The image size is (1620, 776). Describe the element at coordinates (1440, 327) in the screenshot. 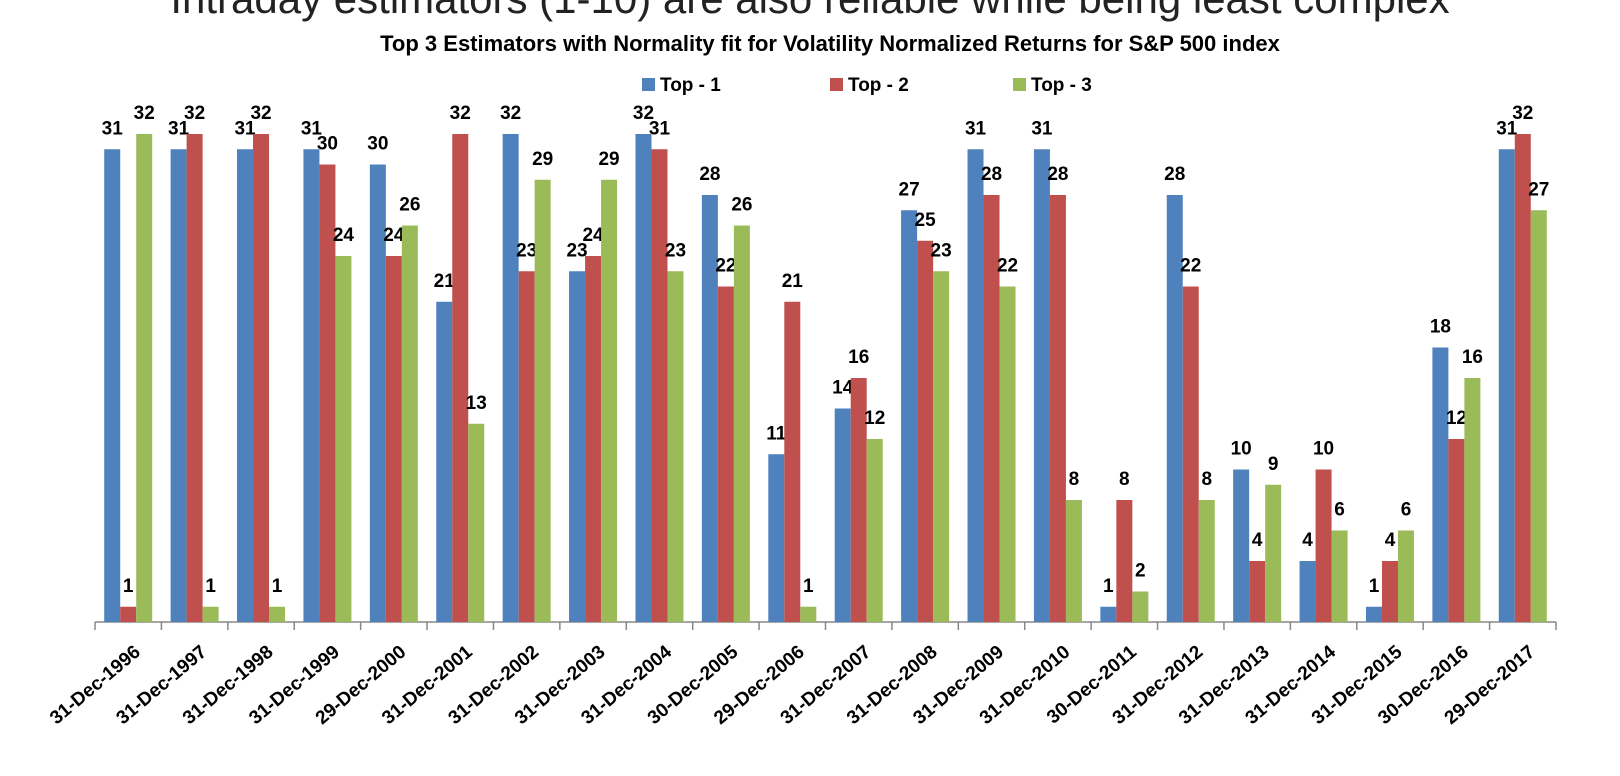

I see `value-label: 18` at that location.